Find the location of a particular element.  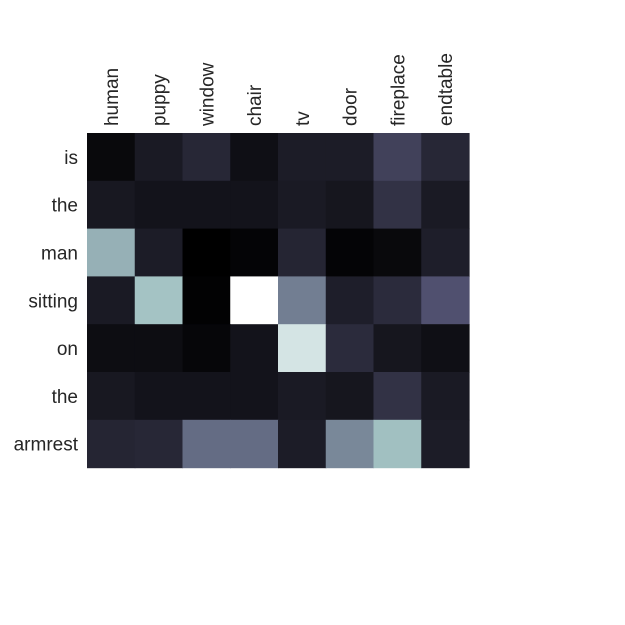

x-tick-label: door is located at coordinates (351, 106).